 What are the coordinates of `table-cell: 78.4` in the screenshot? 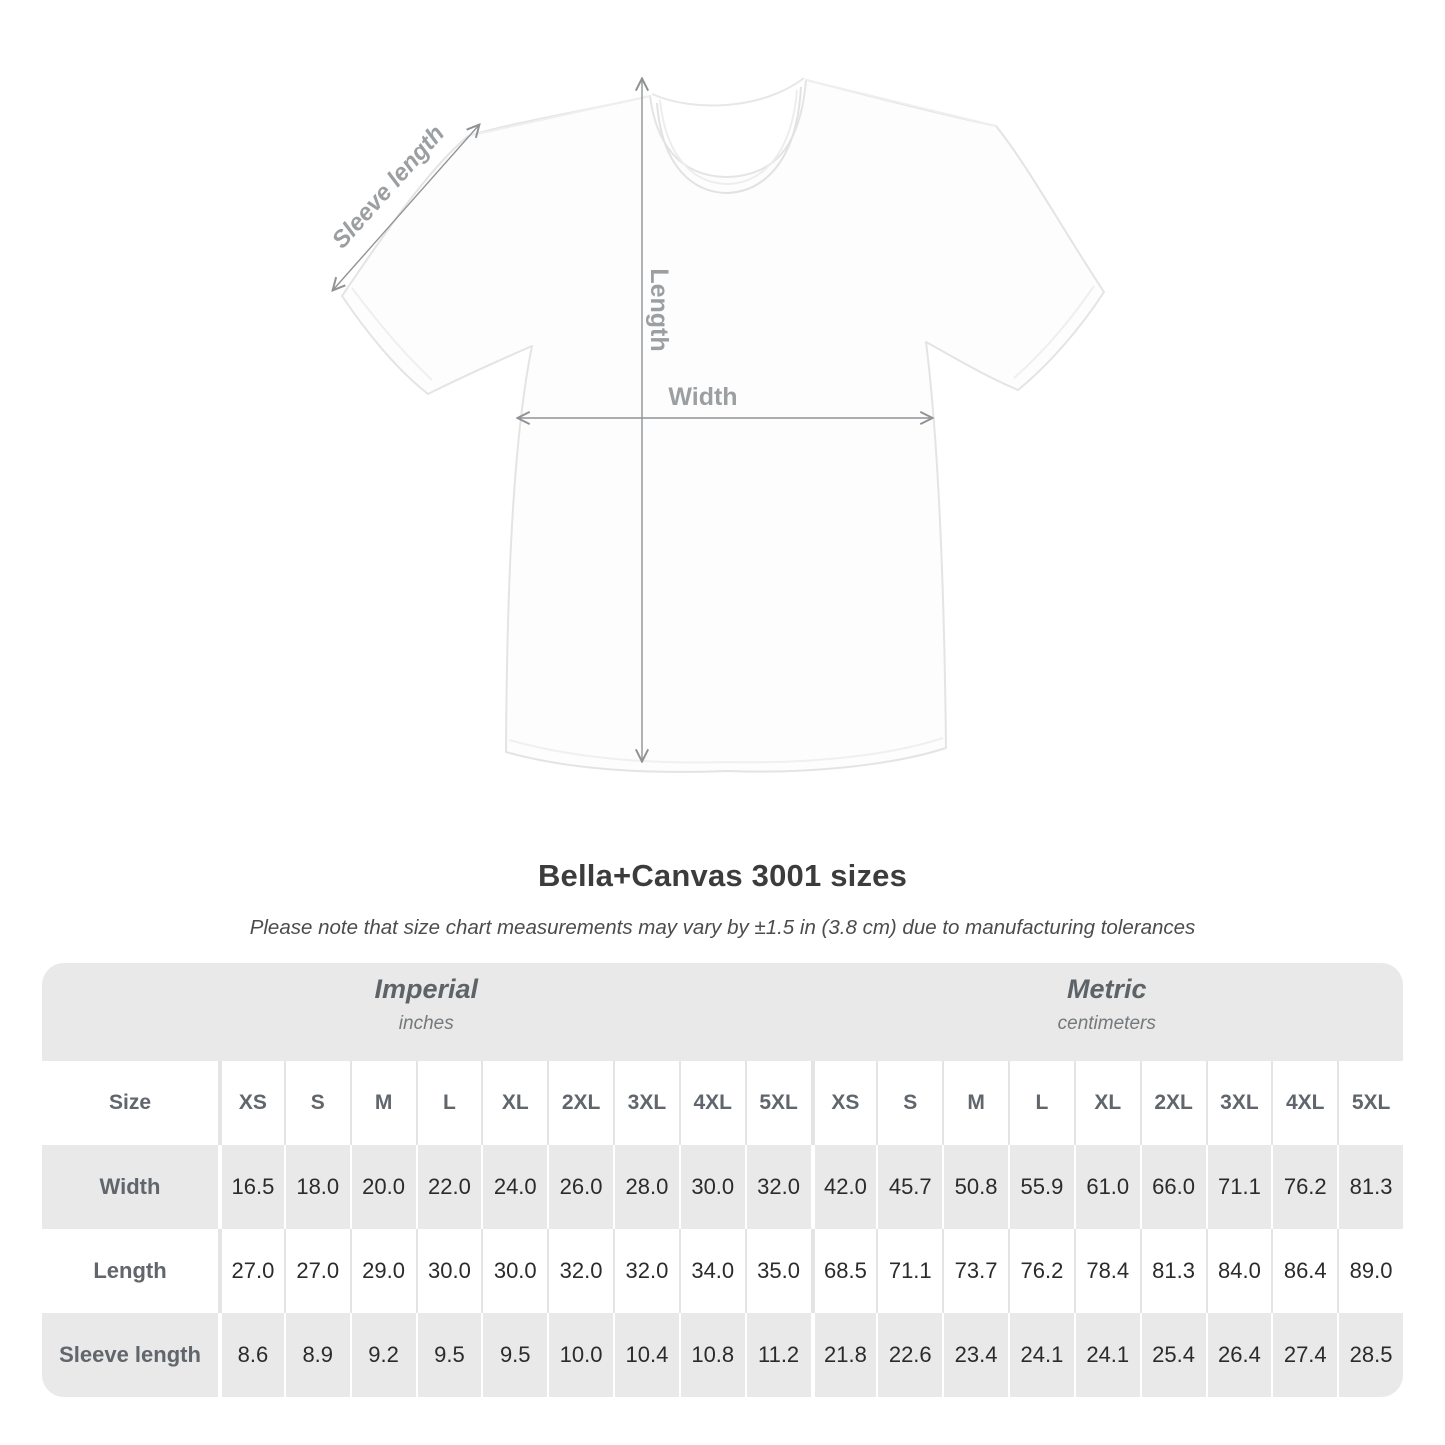 It's located at (1106, 1271).